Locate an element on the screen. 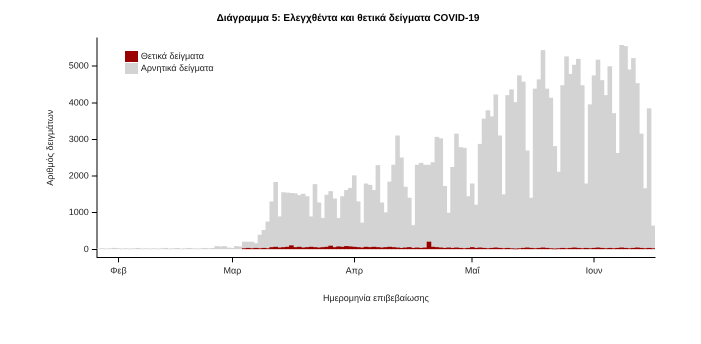 Image resolution: width=701 pixels, height=344 pixels. y-tick-label: 2000 is located at coordinates (78, 175).